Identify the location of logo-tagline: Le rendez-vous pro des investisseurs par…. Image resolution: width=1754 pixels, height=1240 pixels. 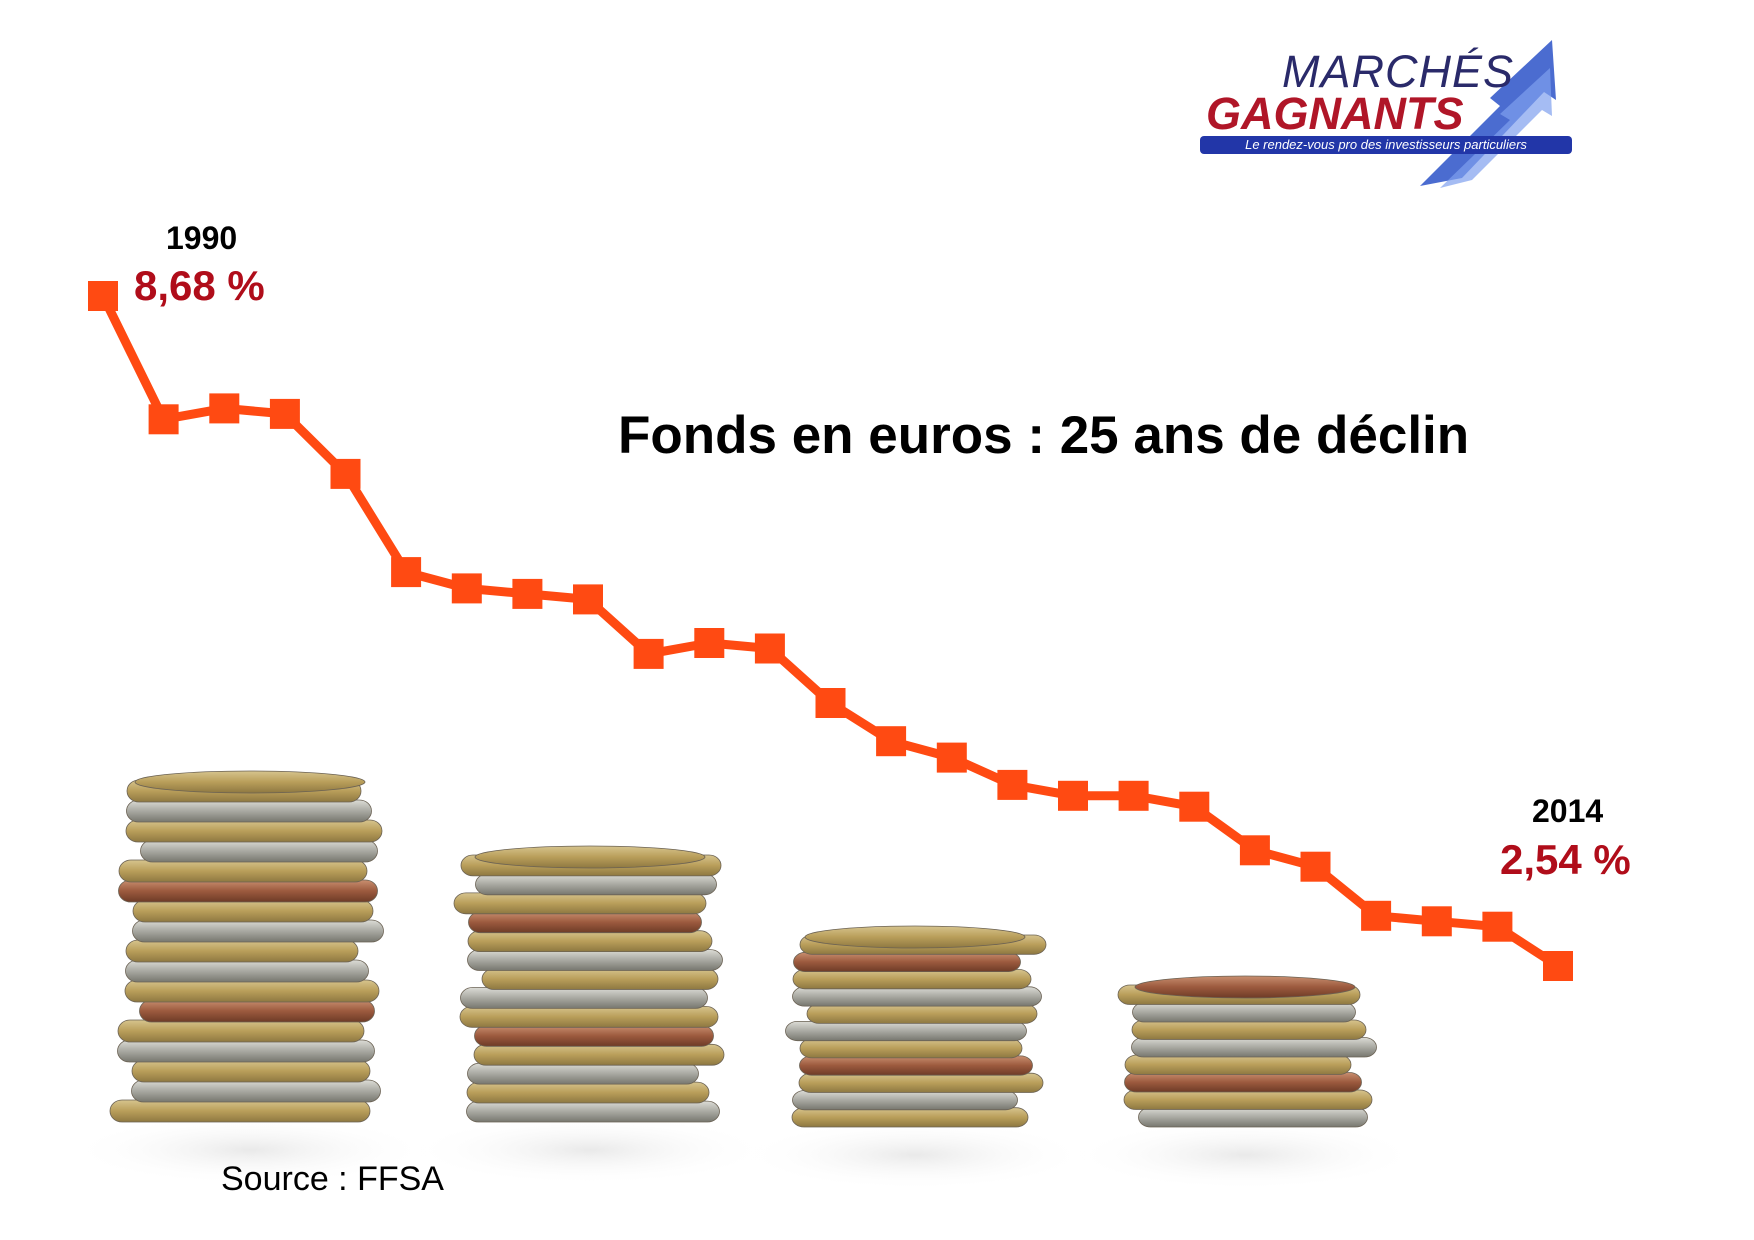
(1386, 145).